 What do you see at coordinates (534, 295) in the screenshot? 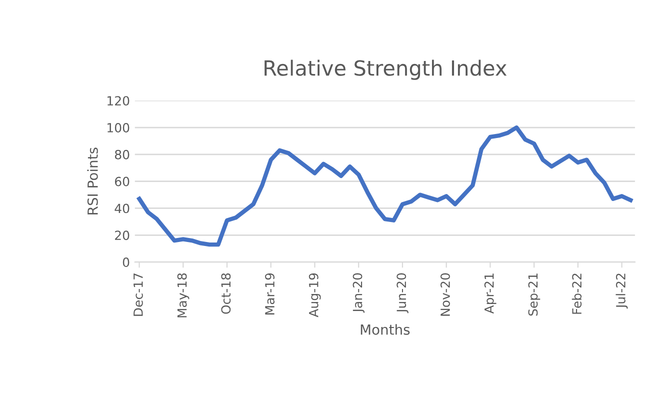
I see `x-tick-label: Sep-21` at bounding box center [534, 295].